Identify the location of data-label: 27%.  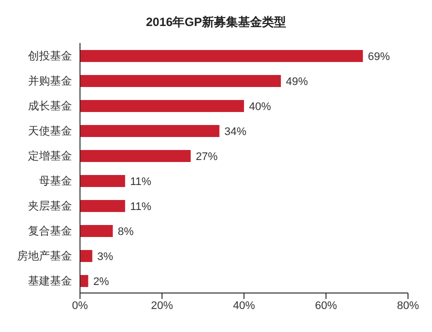
(207, 156).